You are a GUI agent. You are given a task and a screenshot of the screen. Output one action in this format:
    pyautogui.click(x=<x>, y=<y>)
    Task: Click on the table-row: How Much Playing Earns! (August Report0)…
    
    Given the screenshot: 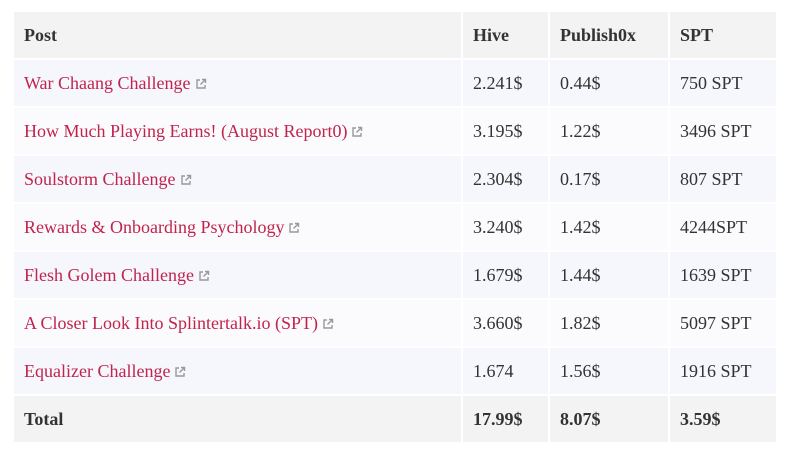 What is the action you would take?
    pyautogui.click(x=395, y=131)
    